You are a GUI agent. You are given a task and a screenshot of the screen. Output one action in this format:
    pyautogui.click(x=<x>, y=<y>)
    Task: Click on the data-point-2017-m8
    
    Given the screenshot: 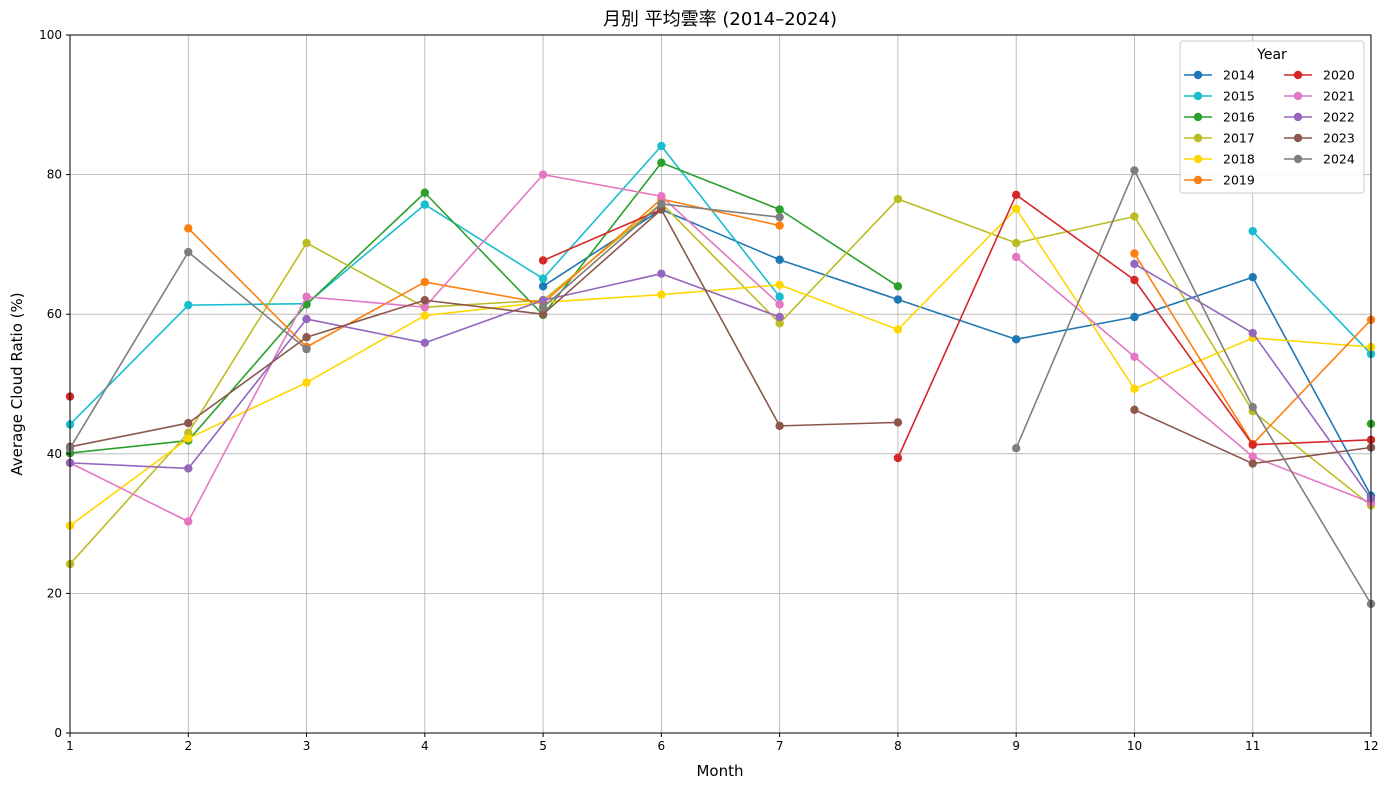 What is the action you would take?
    pyautogui.click(x=898, y=199)
    